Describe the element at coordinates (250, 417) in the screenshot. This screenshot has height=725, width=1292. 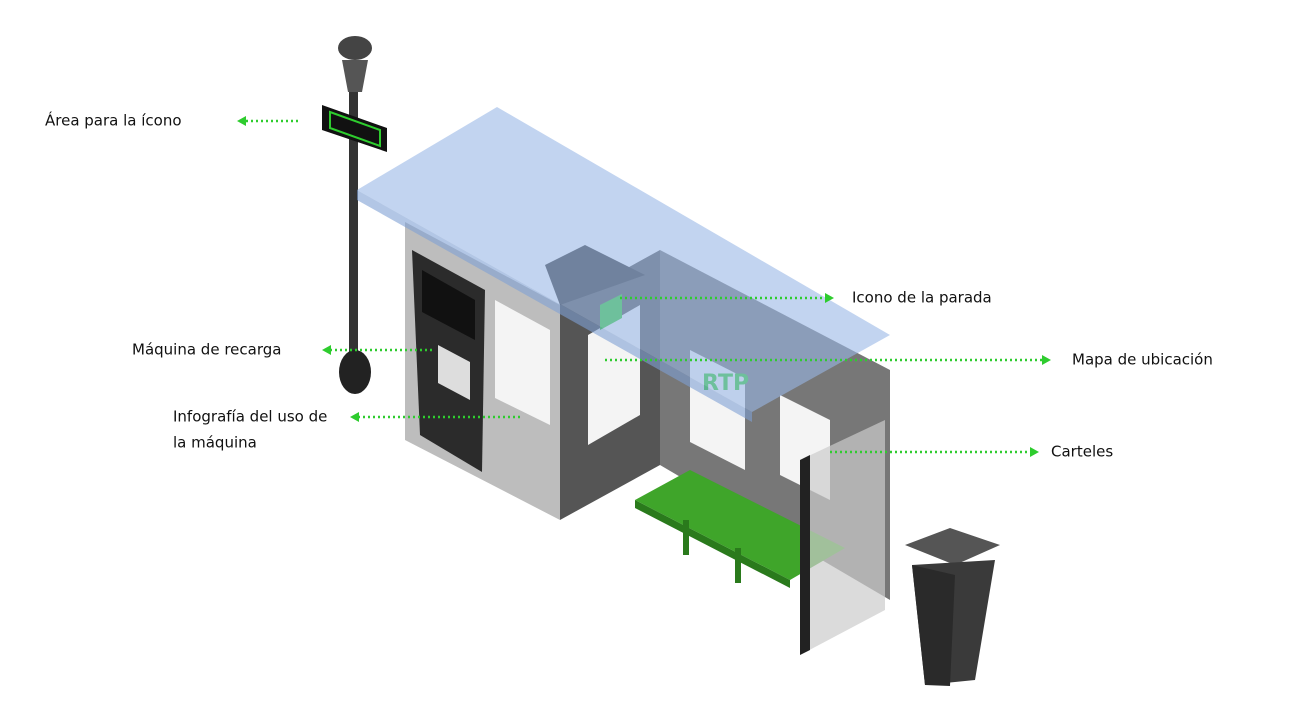
I see `label: Infografía del uso de` at that location.